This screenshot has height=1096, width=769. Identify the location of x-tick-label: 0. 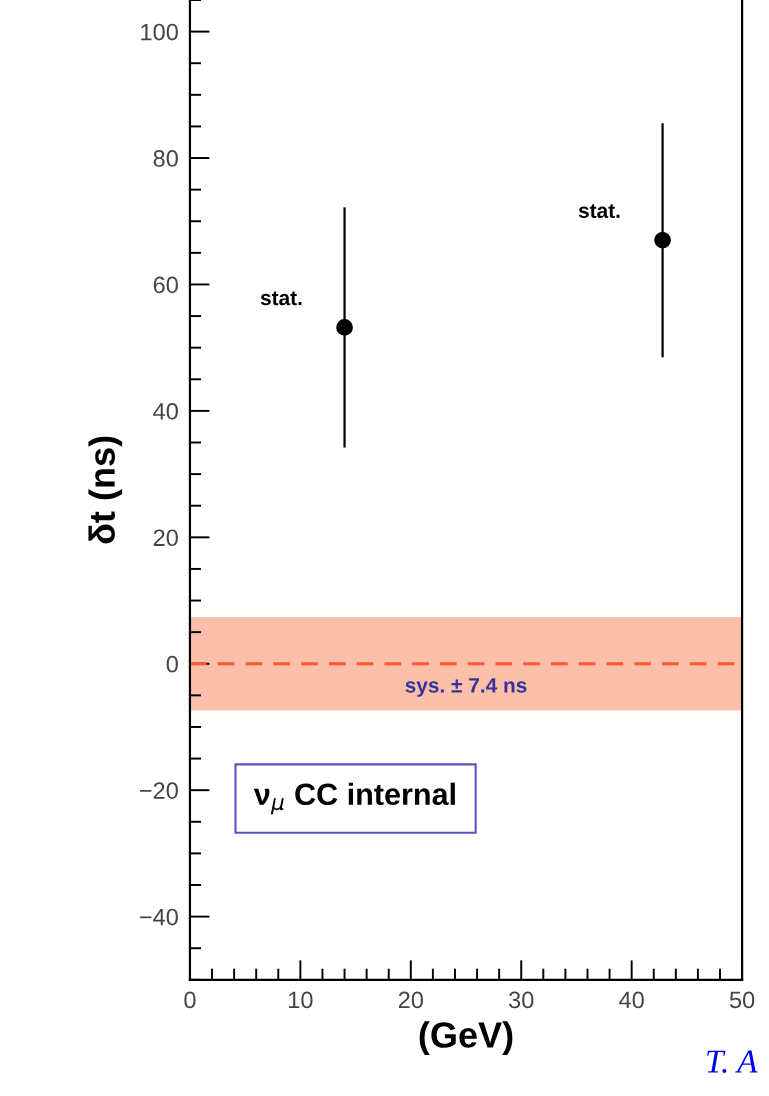
(190, 1000).